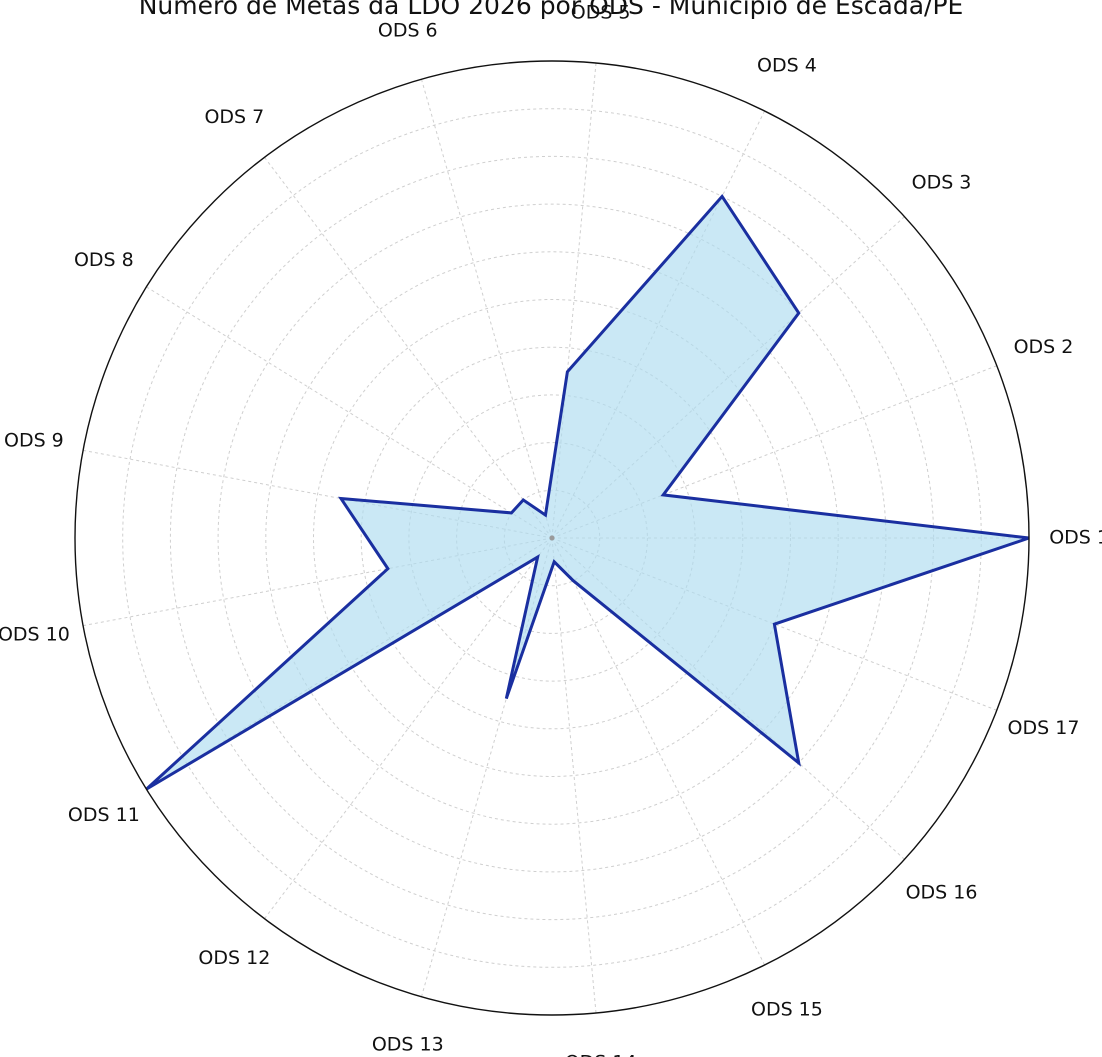 Image resolution: width=1102 pixels, height=1057 pixels. What do you see at coordinates (1044, 728) in the screenshot?
I see `axis-label: ODS 17` at bounding box center [1044, 728].